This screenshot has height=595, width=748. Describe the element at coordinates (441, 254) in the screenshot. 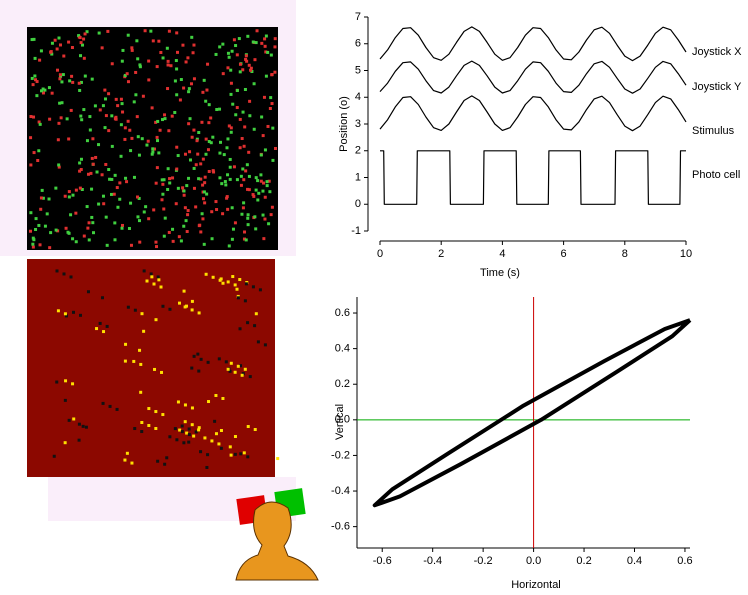

I see `x-tick-label: 2` at that location.